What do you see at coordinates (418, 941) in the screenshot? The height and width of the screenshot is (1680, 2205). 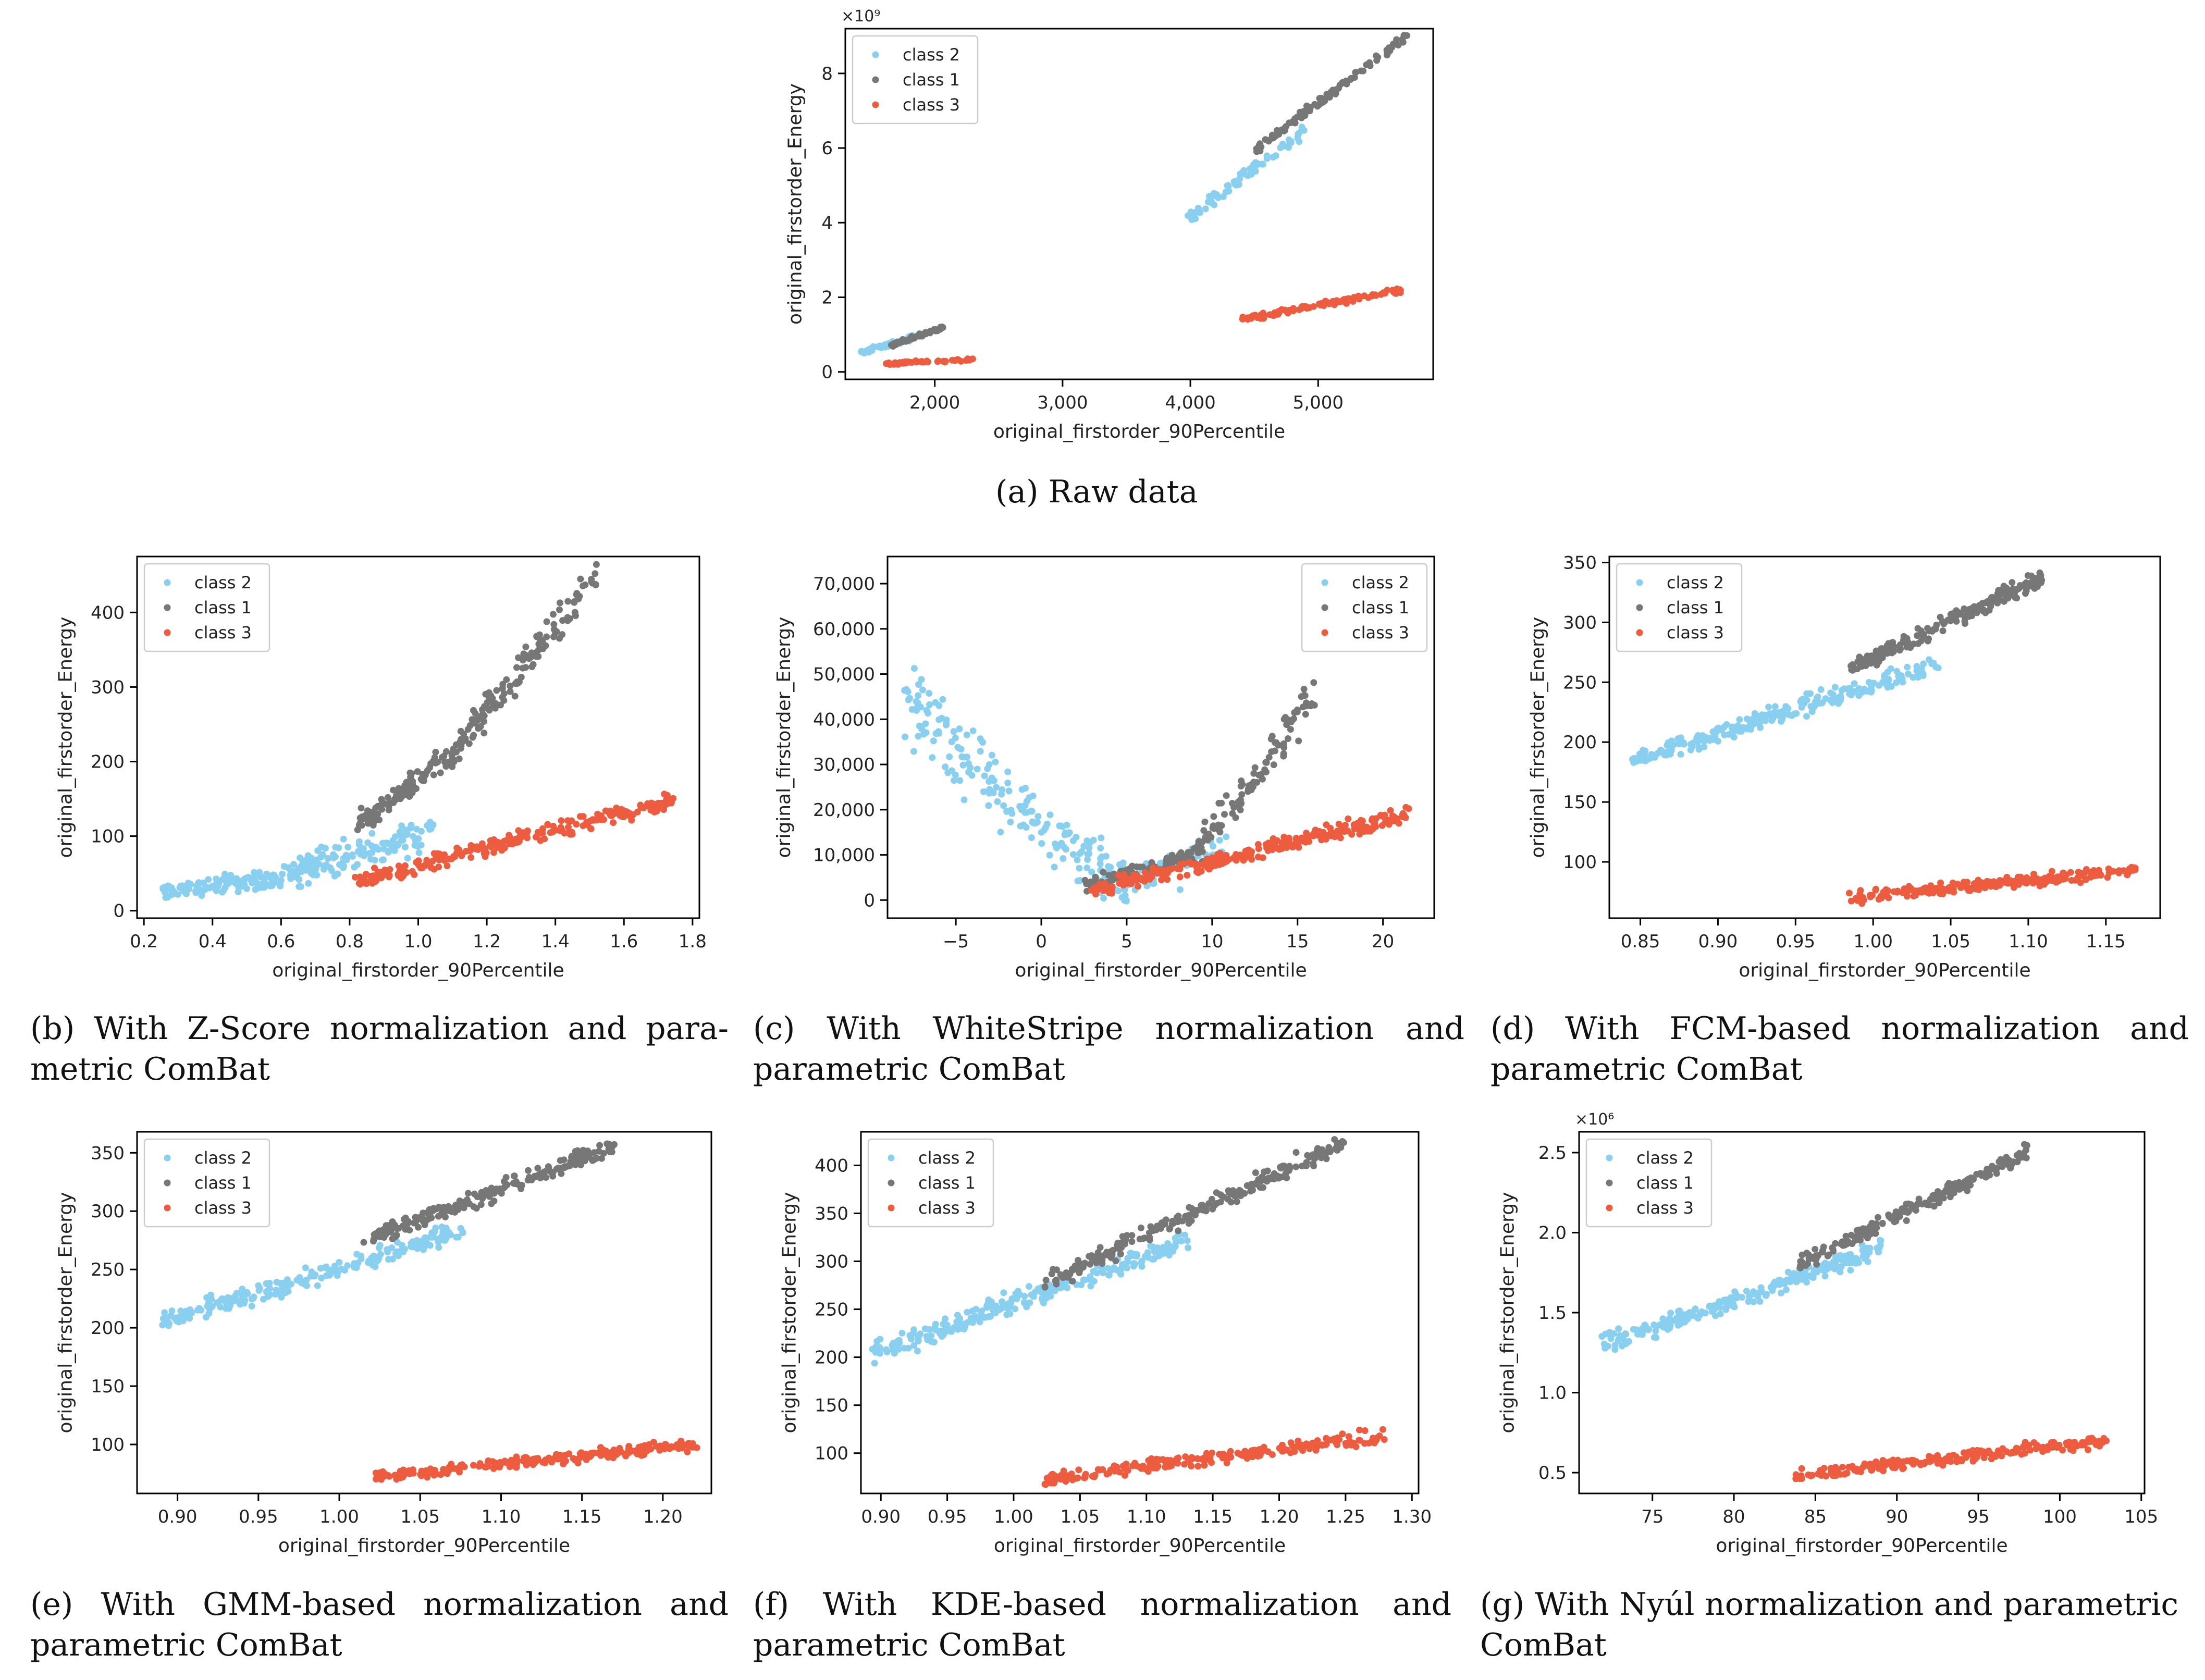 I see `x-tick-label: 1.0` at bounding box center [418, 941].